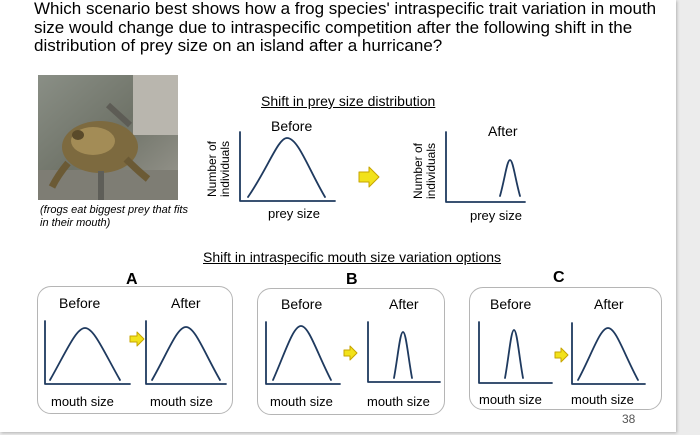 This screenshot has height=435, width=700. What do you see at coordinates (602, 399) in the screenshot?
I see `option-c-after-x-label: mouth size` at bounding box center [602, 399].